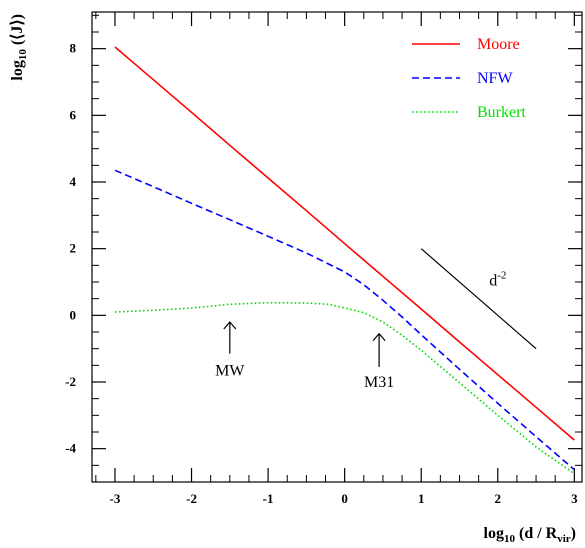 This screenshot has width=585, height=548. I want to click on annotation-superscript: -2, so click(501, 275).